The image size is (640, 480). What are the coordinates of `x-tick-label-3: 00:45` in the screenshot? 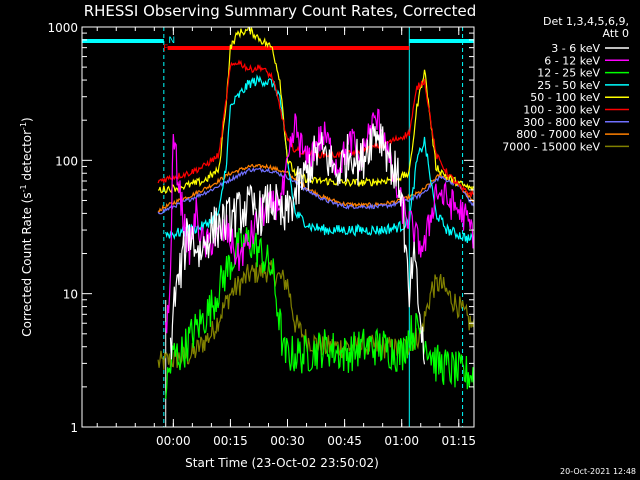 It's located at (344, 441).